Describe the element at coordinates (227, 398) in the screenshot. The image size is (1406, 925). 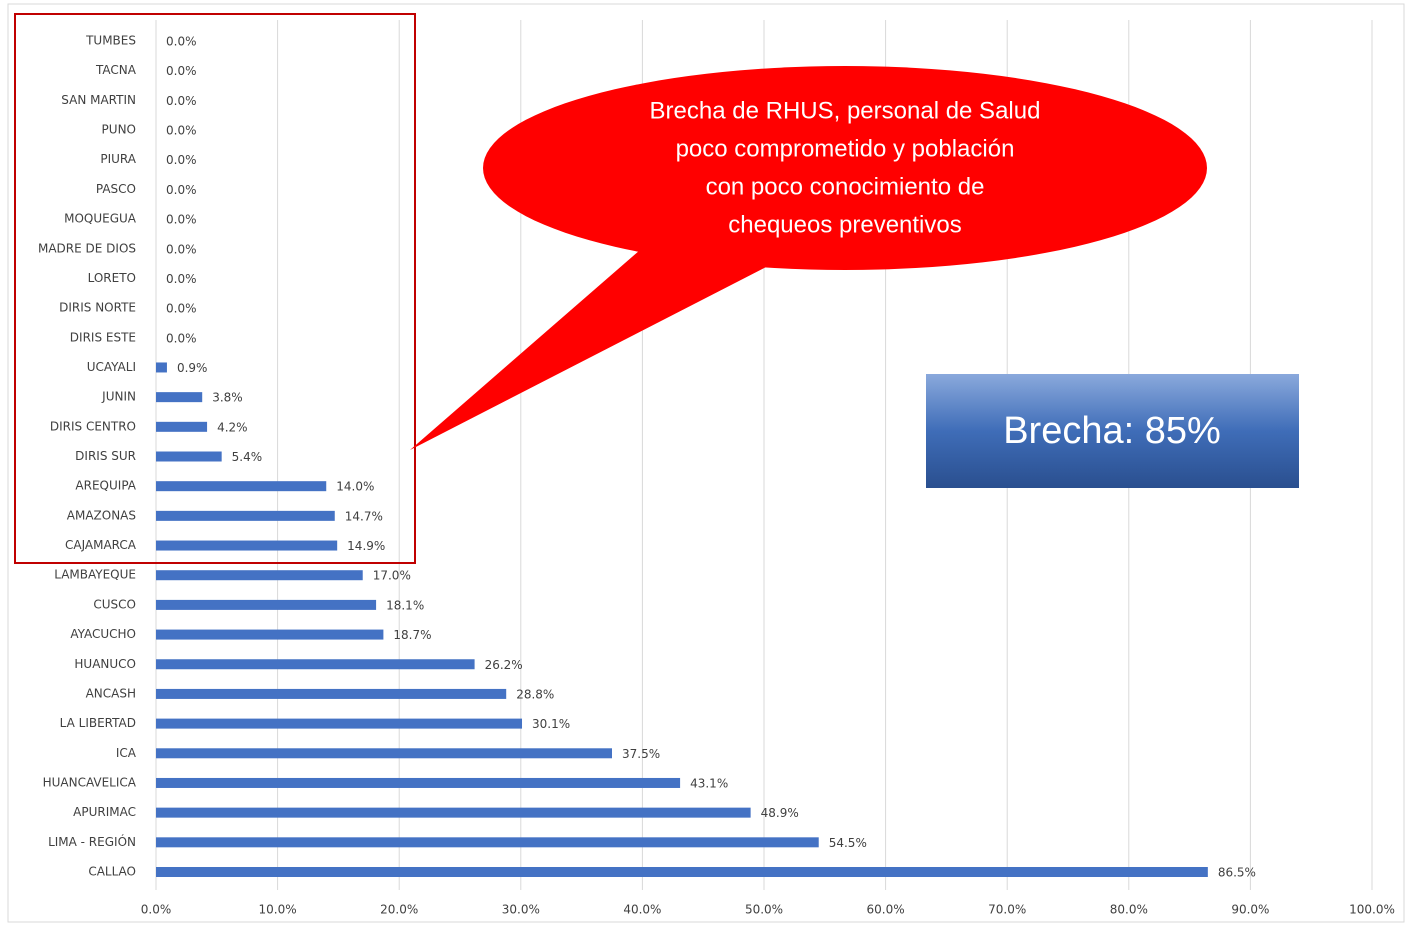
I see `data-label: 3.8%` at that location.